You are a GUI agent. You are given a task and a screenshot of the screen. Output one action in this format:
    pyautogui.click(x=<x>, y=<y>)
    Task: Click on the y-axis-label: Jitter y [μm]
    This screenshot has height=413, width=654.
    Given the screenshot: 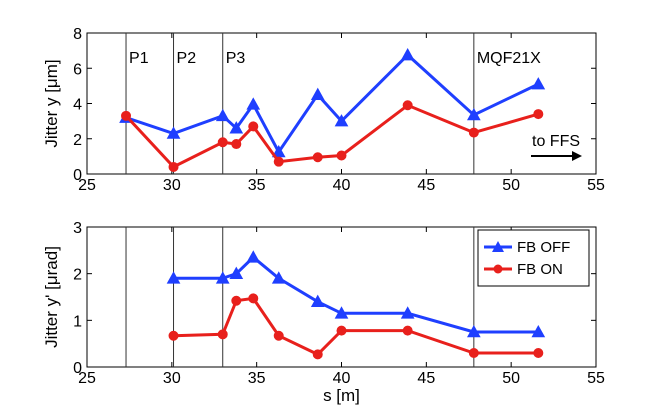 What is the action you would take?
    pyautogui.click(x=51, y=103)
    